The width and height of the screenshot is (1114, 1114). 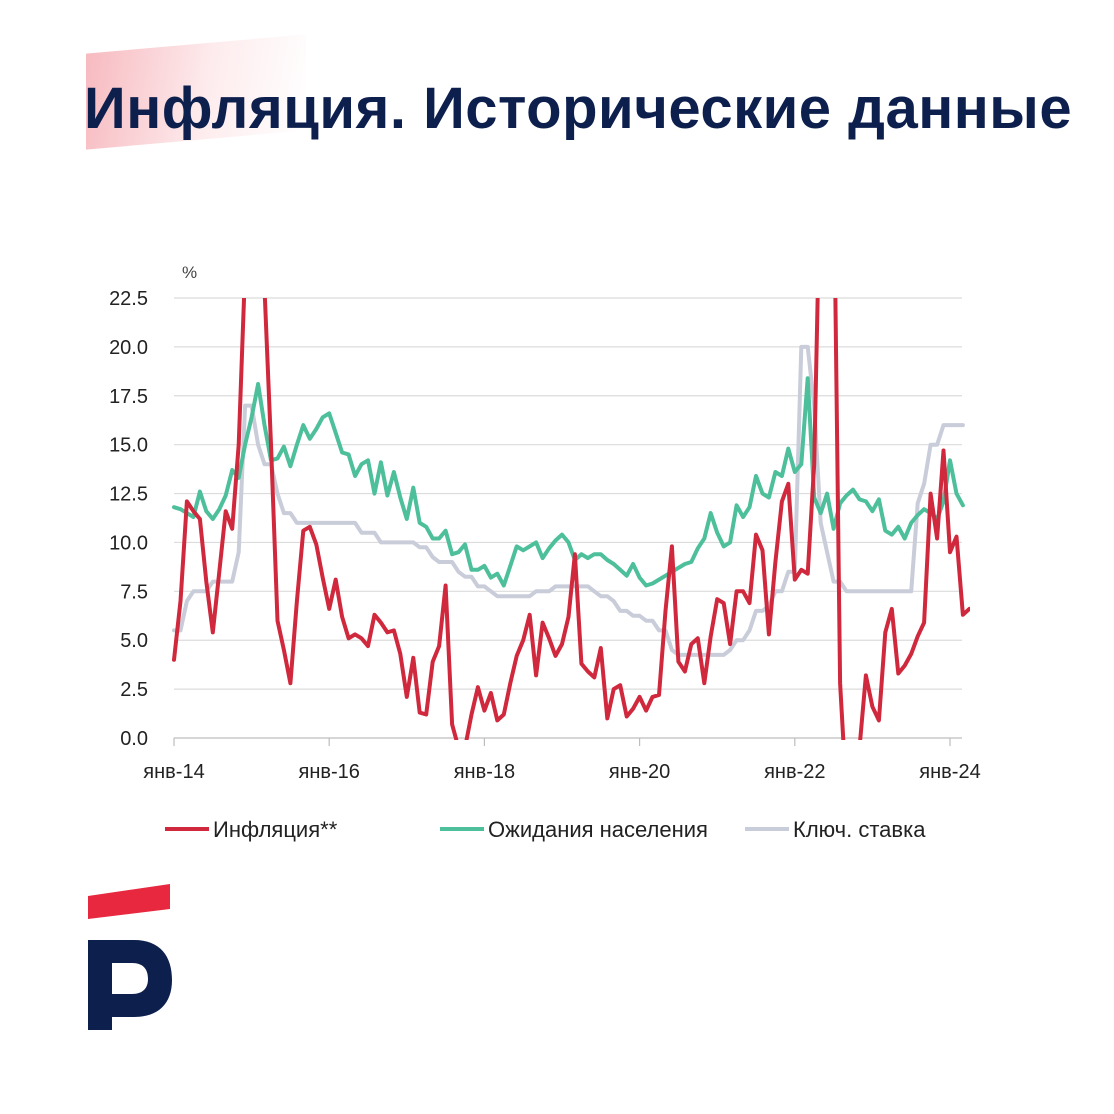 What do you see at coordinates (128, 495) in the screenshot?
I see `y-tick-label: 12.5` at bounding box center [128, 495].